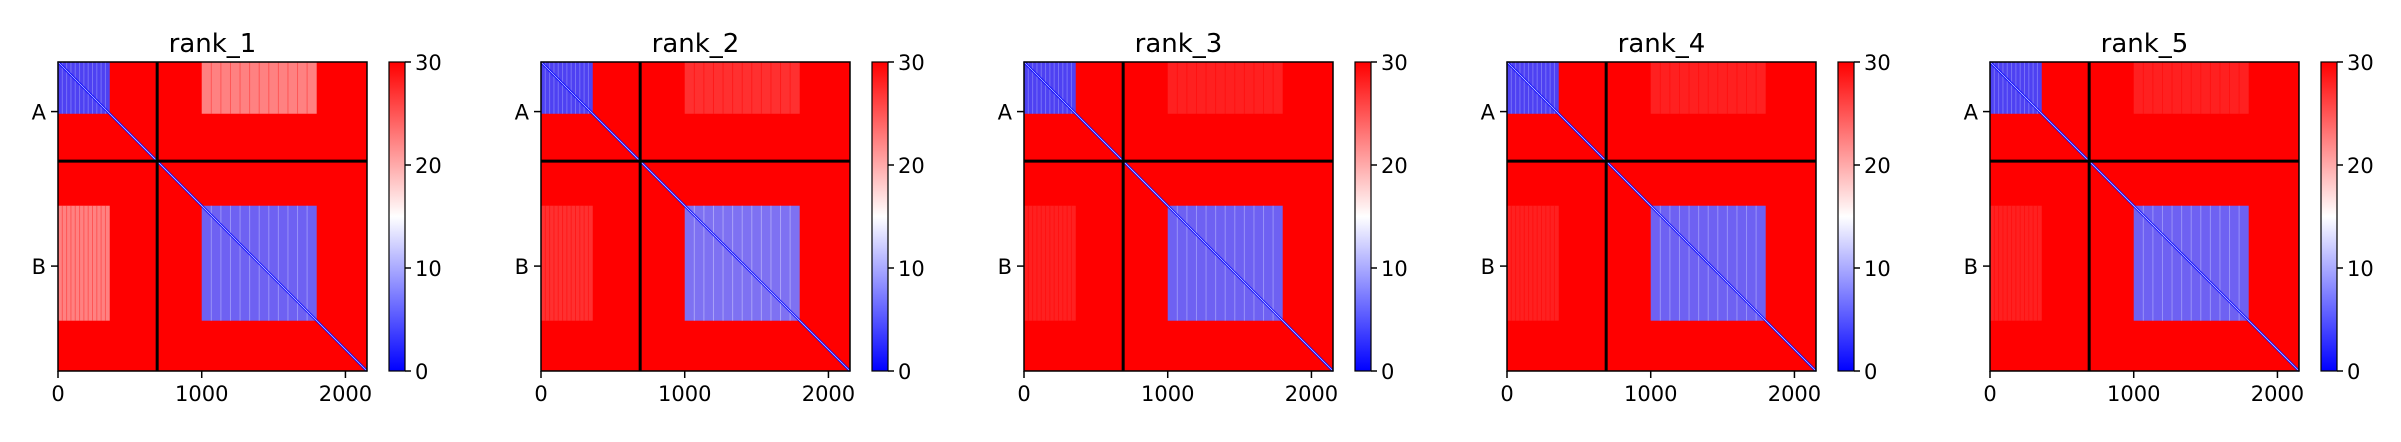 The width and height of the screenshot is (2401, 442). I want to click on panel-2: rank_2 0 1000 2000 A B 0 10 20 30, so click(720, 217).